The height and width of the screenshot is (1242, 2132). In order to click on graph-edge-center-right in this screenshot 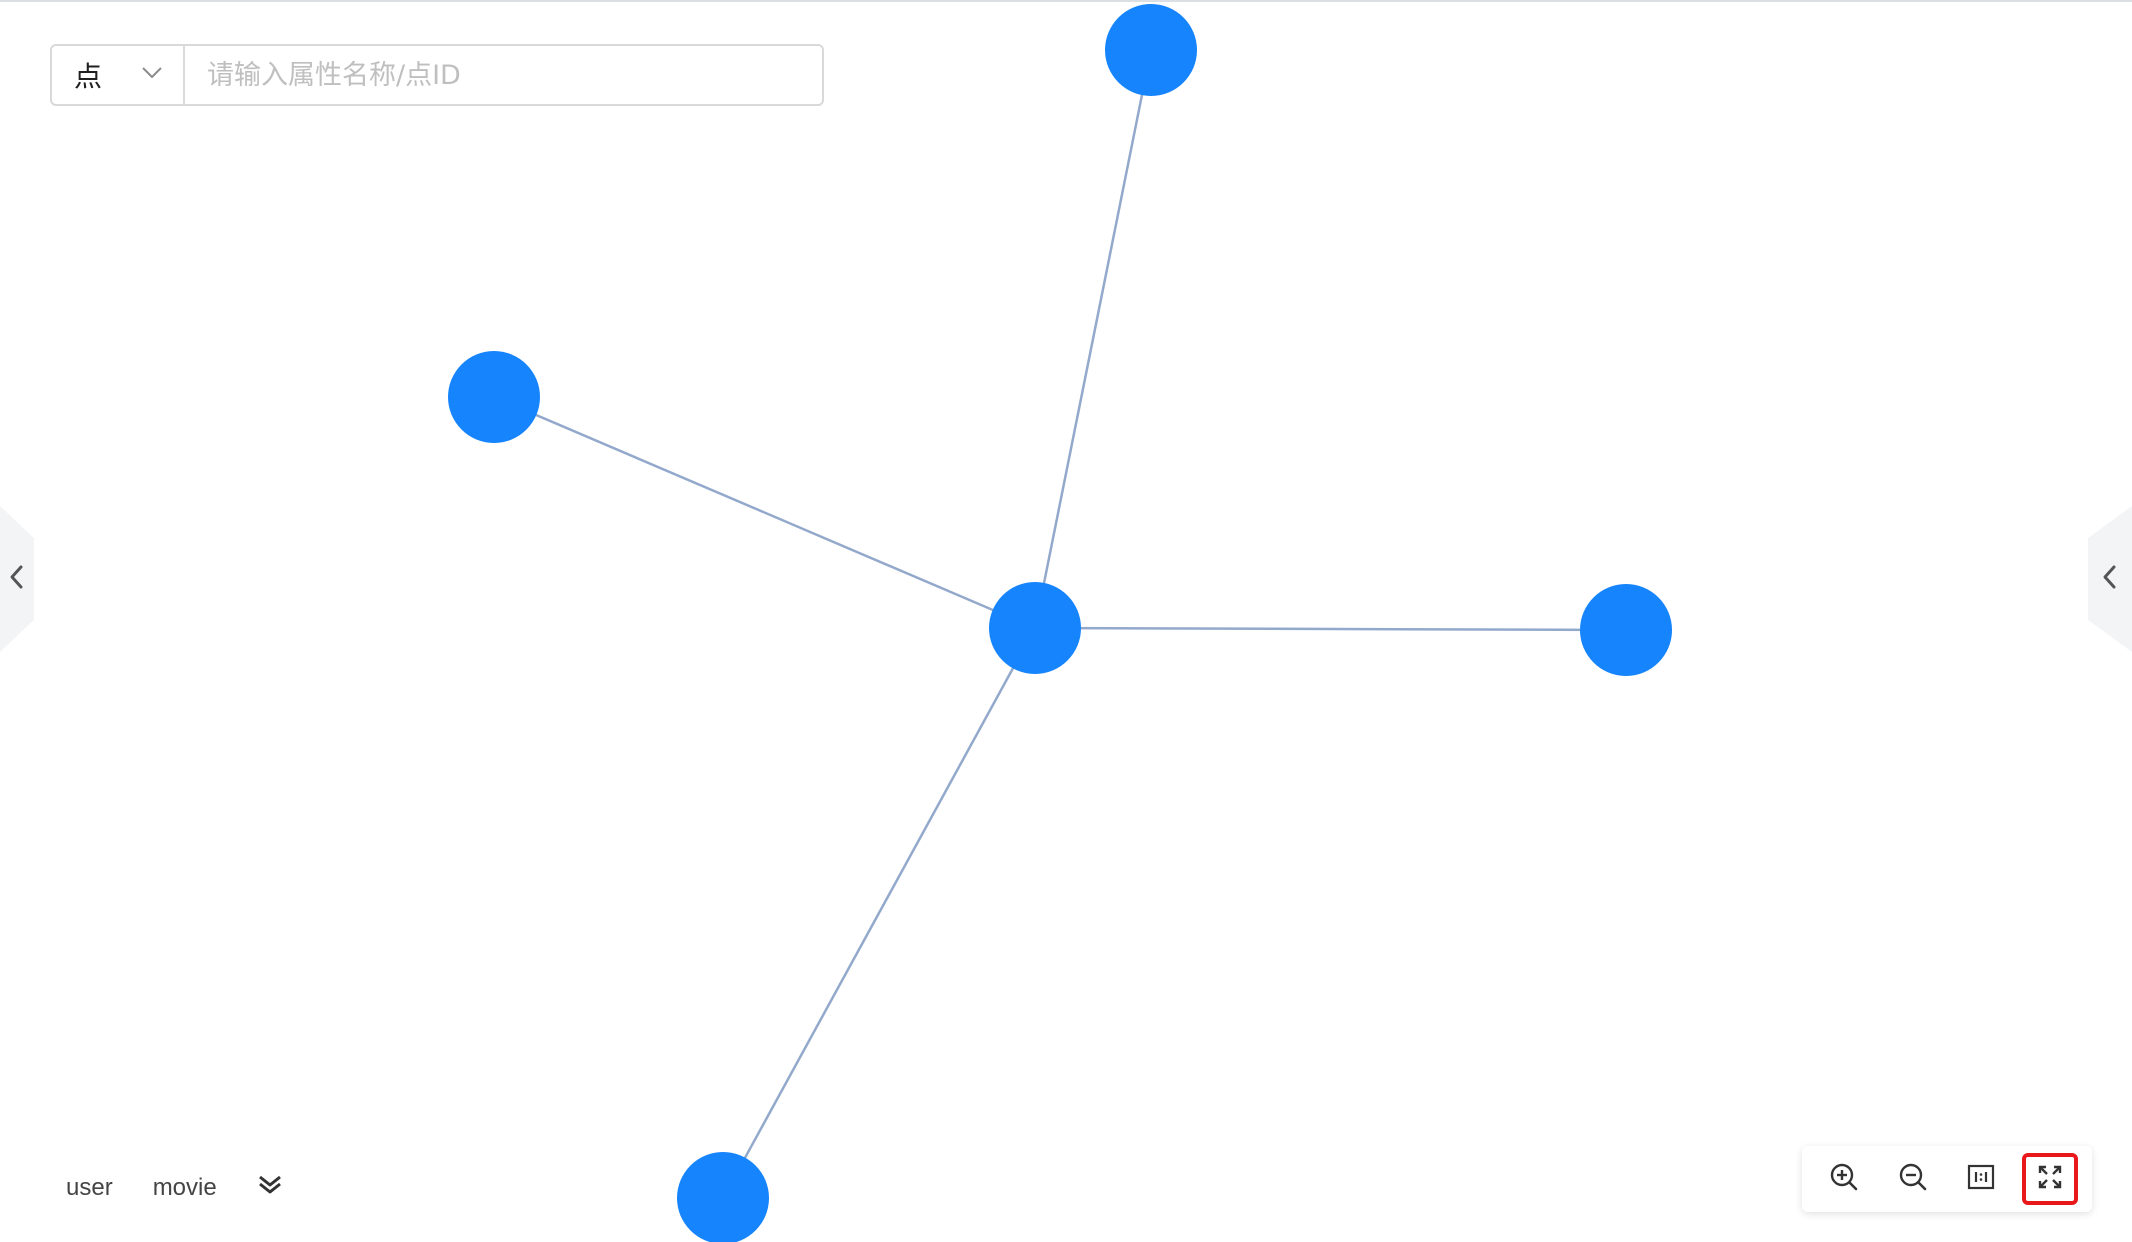, I will do `click(1330, 629)`.